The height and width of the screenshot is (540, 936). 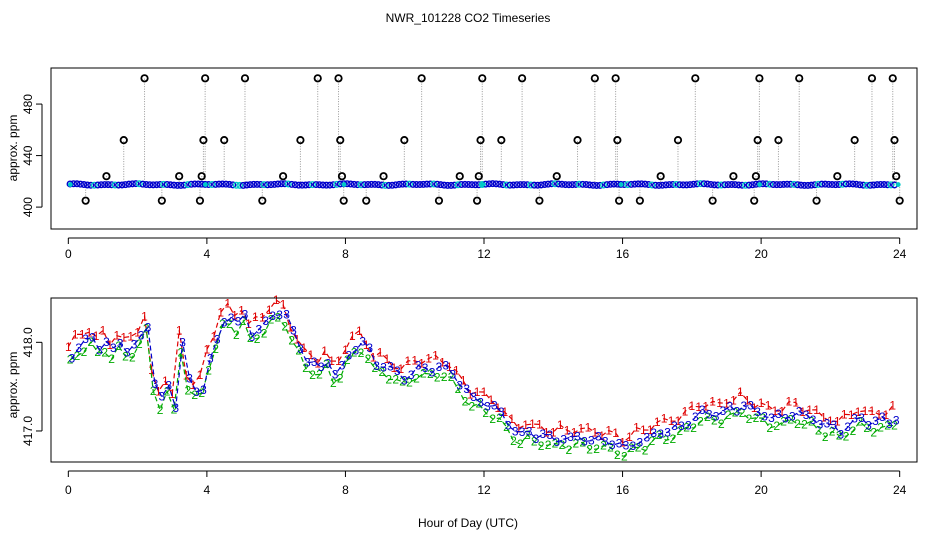 I want to click on top-cyan-point, so click(x=344, y=184).